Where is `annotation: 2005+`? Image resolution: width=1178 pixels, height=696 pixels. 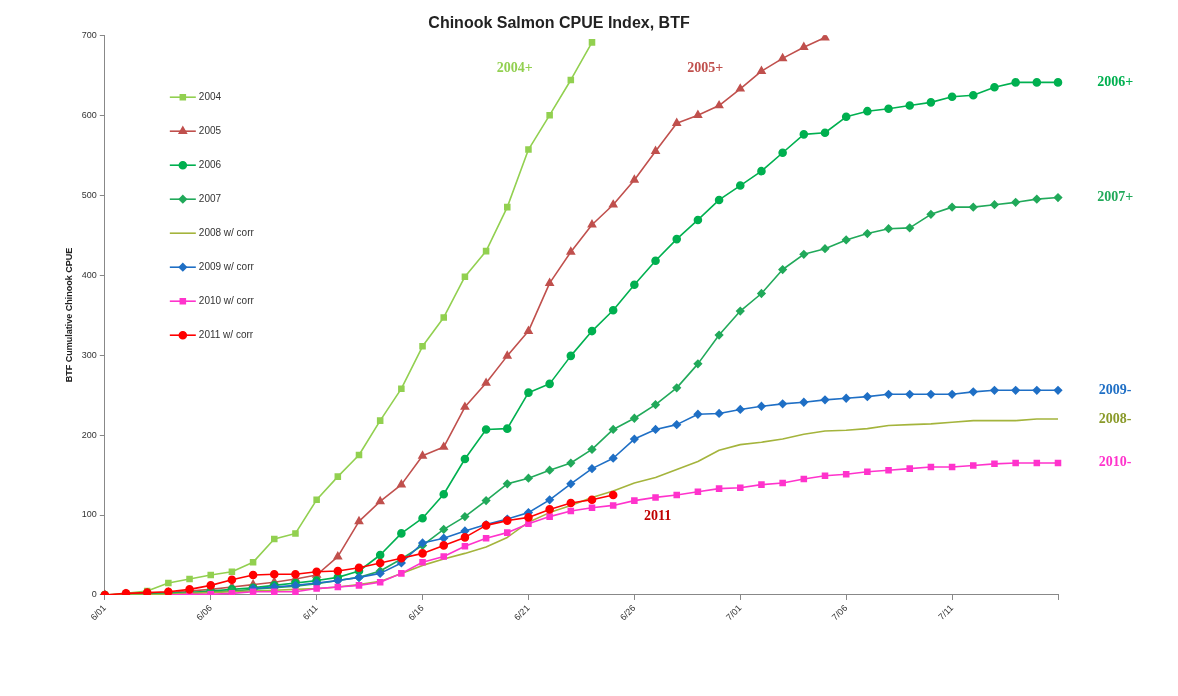 annotation: 2005+ is located at coordinates (705, 68).